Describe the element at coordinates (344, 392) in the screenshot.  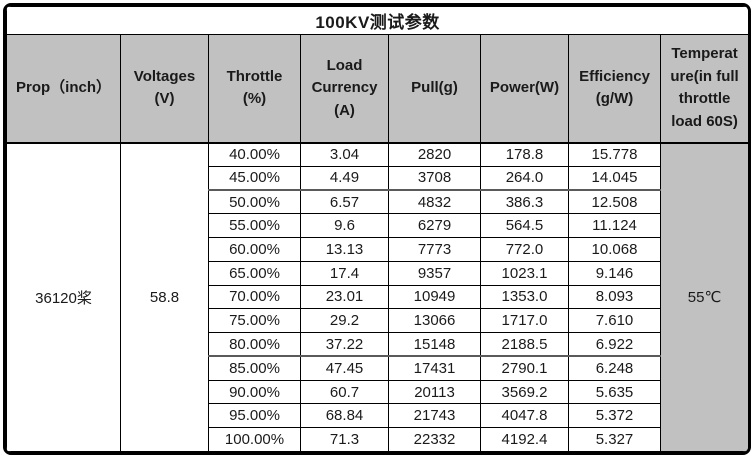
I see `current-cell: 60.7` at that location.